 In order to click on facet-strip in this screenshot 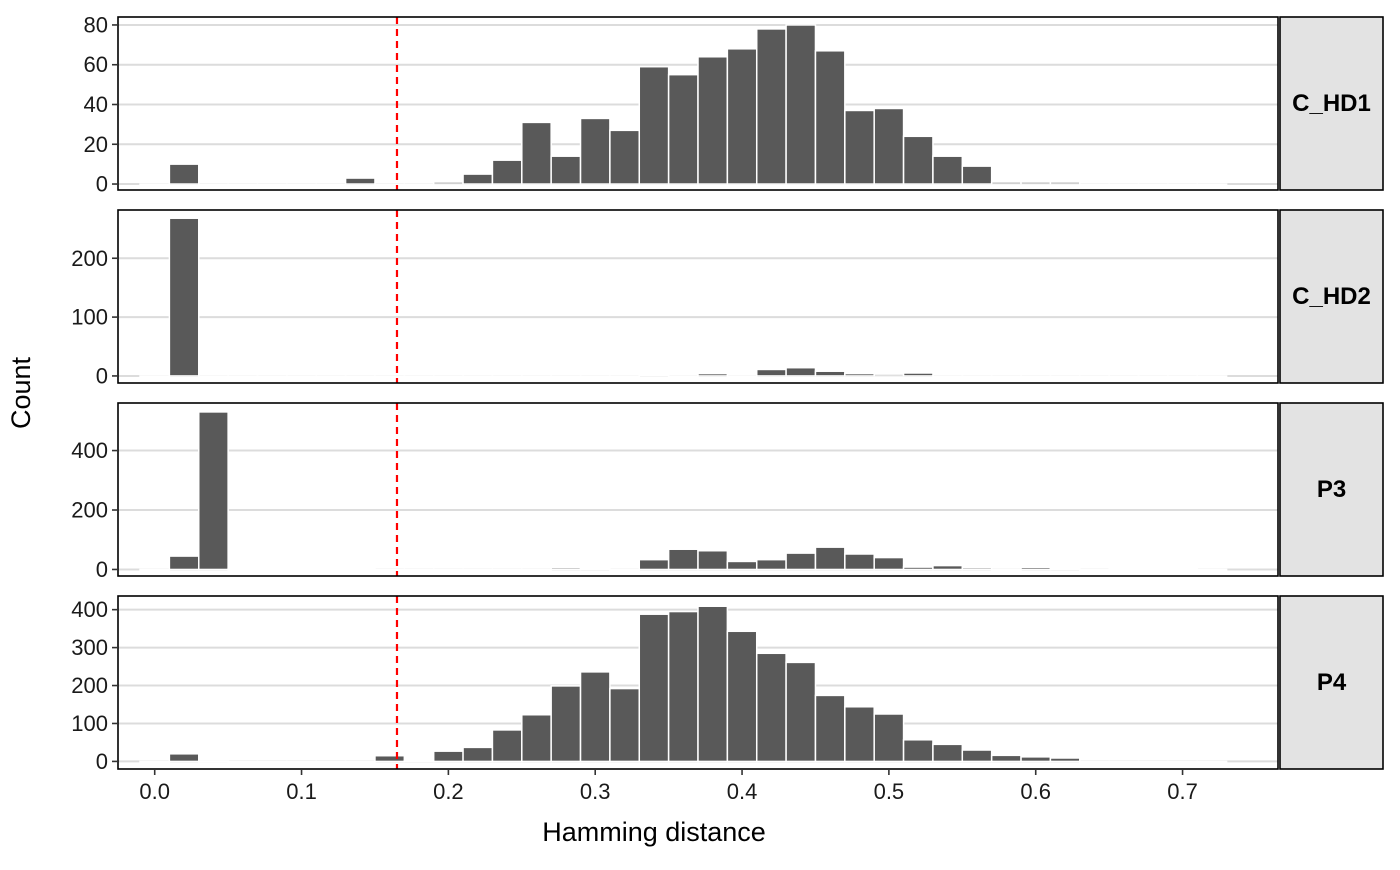, I will do `click(1331, 296)`.